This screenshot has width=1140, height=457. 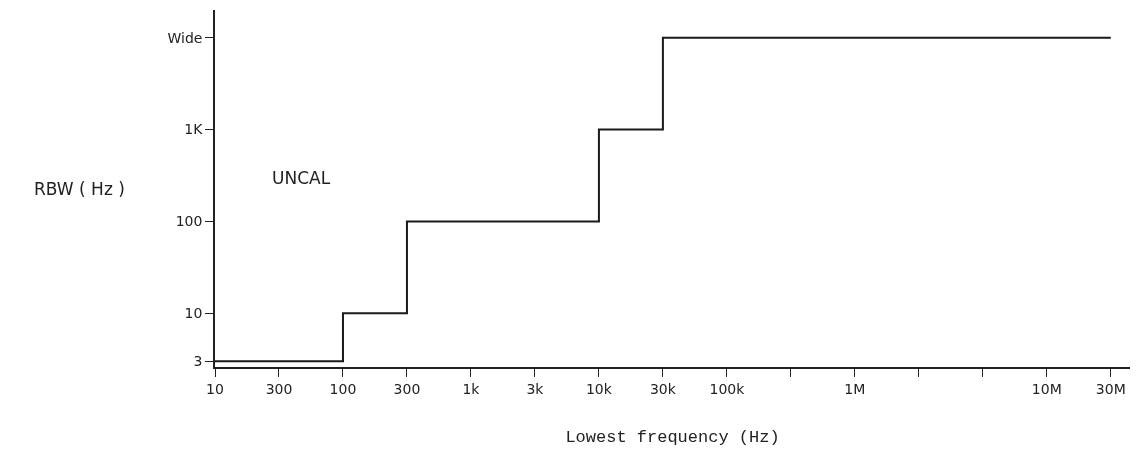 What do you see at coordinates (855, 388) in the screenshot?
I see `x-tick-label: 1M` at bounding box center [855, 388].